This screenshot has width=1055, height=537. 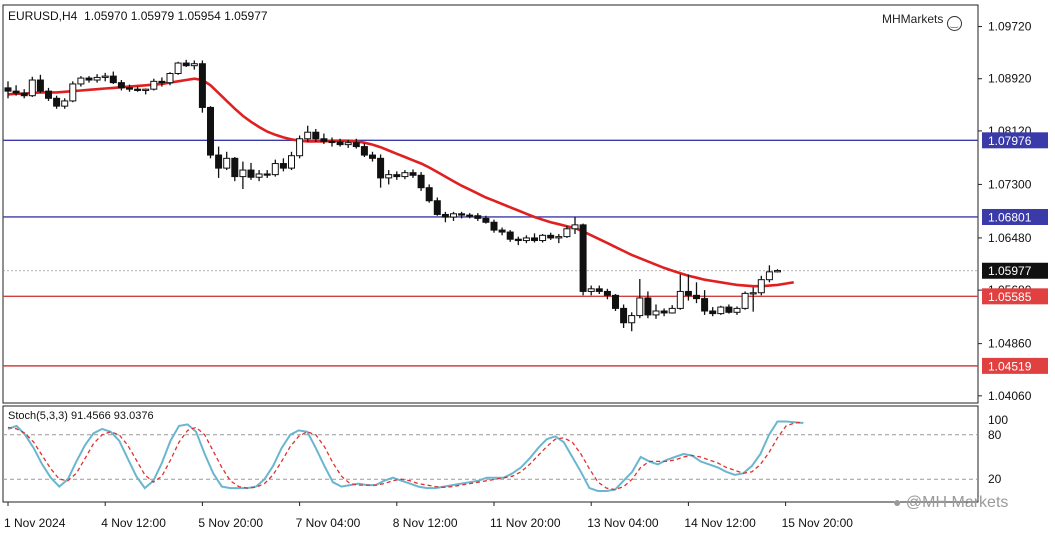 I want to click on time-tick-label: 7 Nov 04:00, so click(x=328, y=523).